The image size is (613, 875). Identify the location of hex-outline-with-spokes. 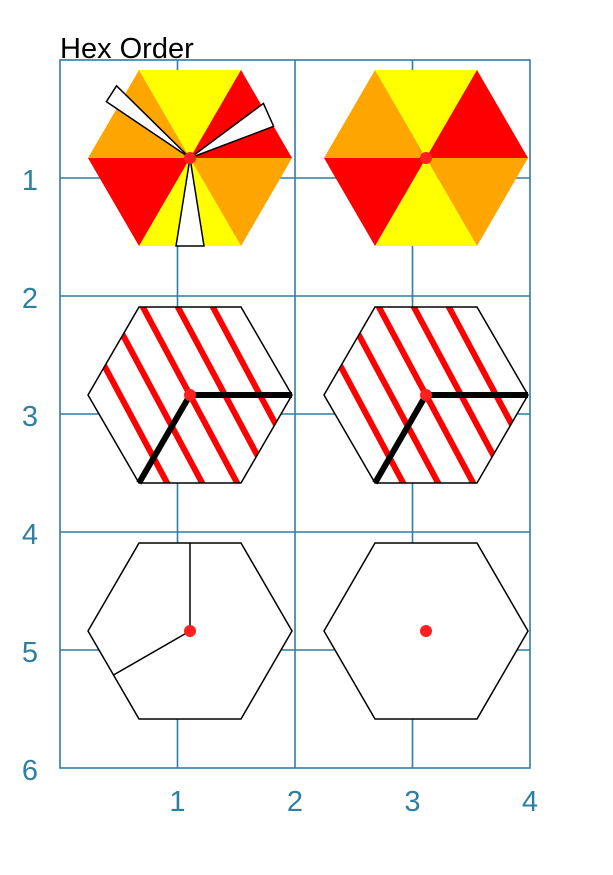
(190, 631).